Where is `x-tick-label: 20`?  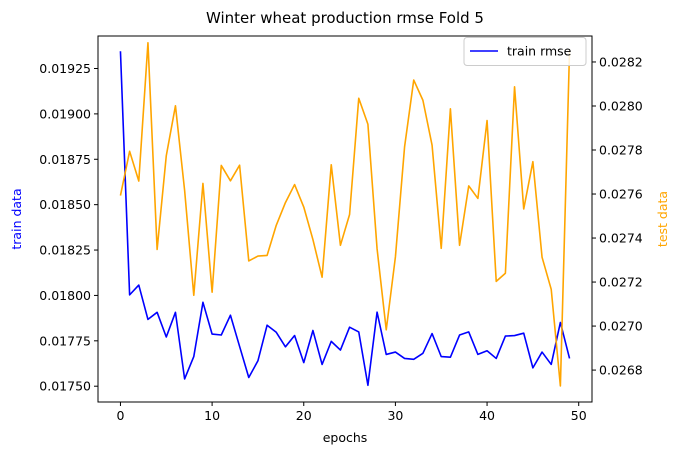
x-tick-label: 20 is located at coordinates (304, 415).